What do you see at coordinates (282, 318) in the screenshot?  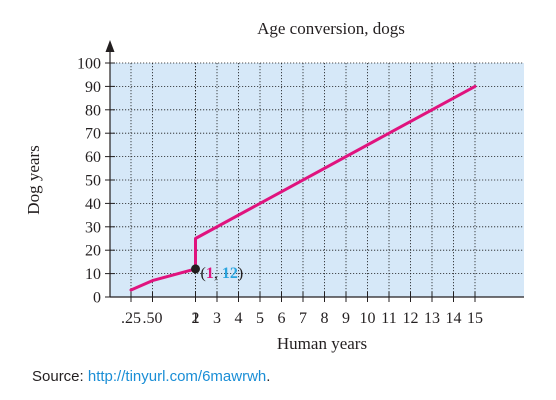 I see `x-tick-label: 6` at bounding box center [282, 318].